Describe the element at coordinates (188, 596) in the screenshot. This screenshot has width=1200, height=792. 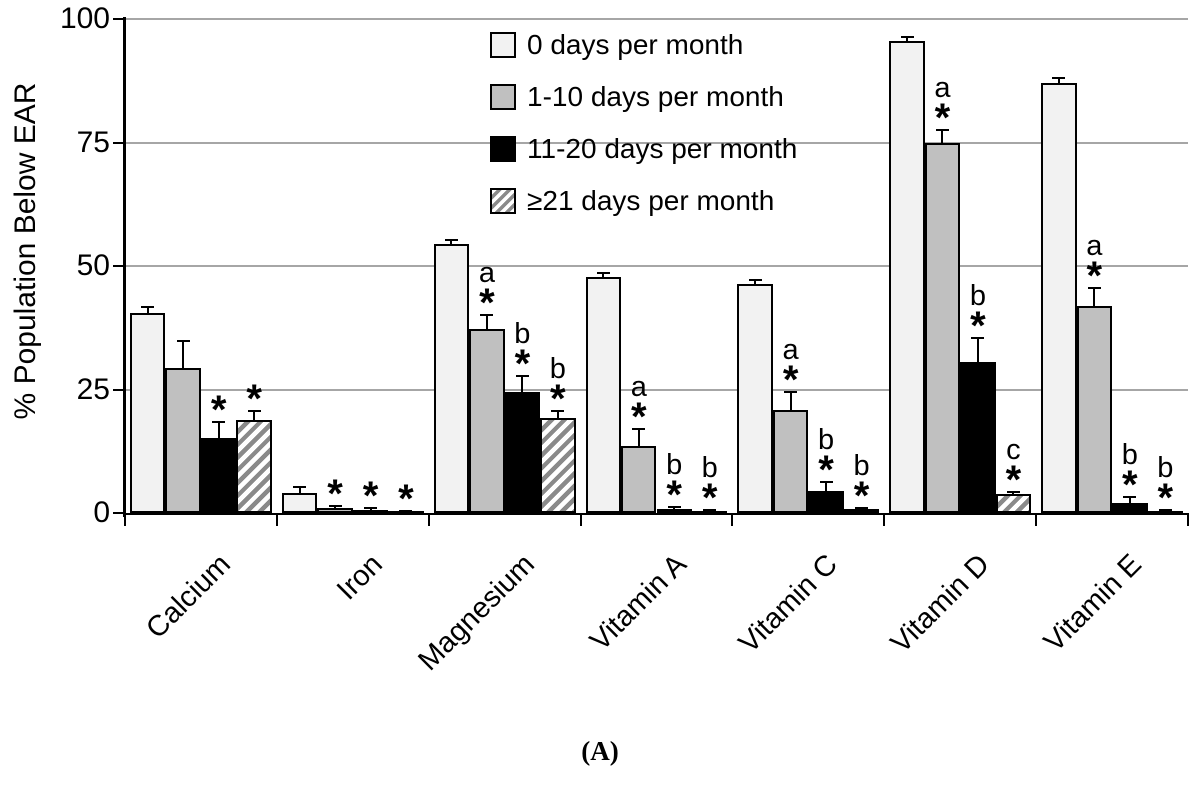
I see `x-category-label: Calcium` at that location.